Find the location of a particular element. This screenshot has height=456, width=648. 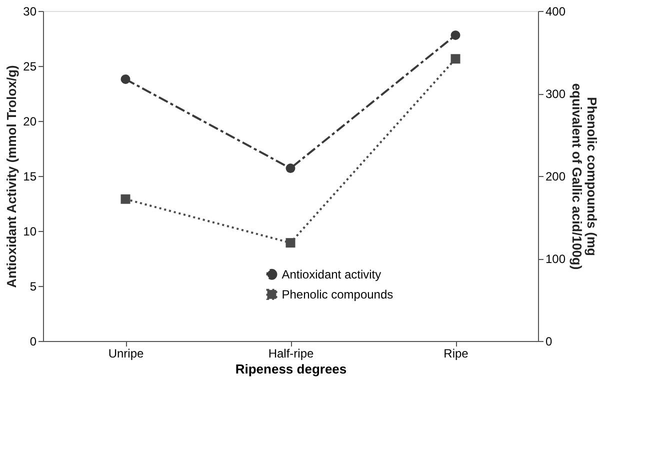

x-tick-label: Unripe is located at coordinates (126, 353).